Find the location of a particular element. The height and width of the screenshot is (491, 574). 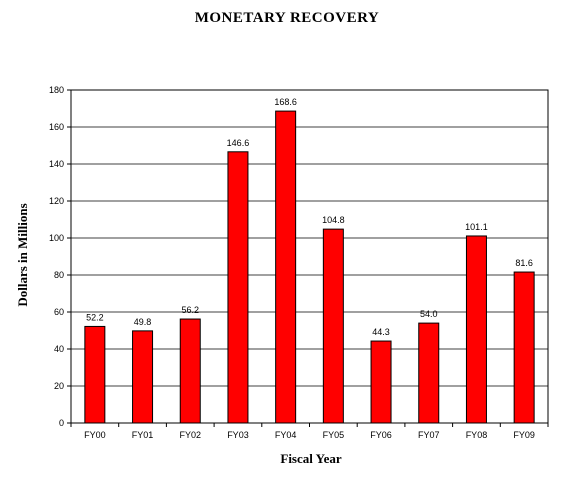

y-tick-label: 160 is located at coordinates (56, 127).